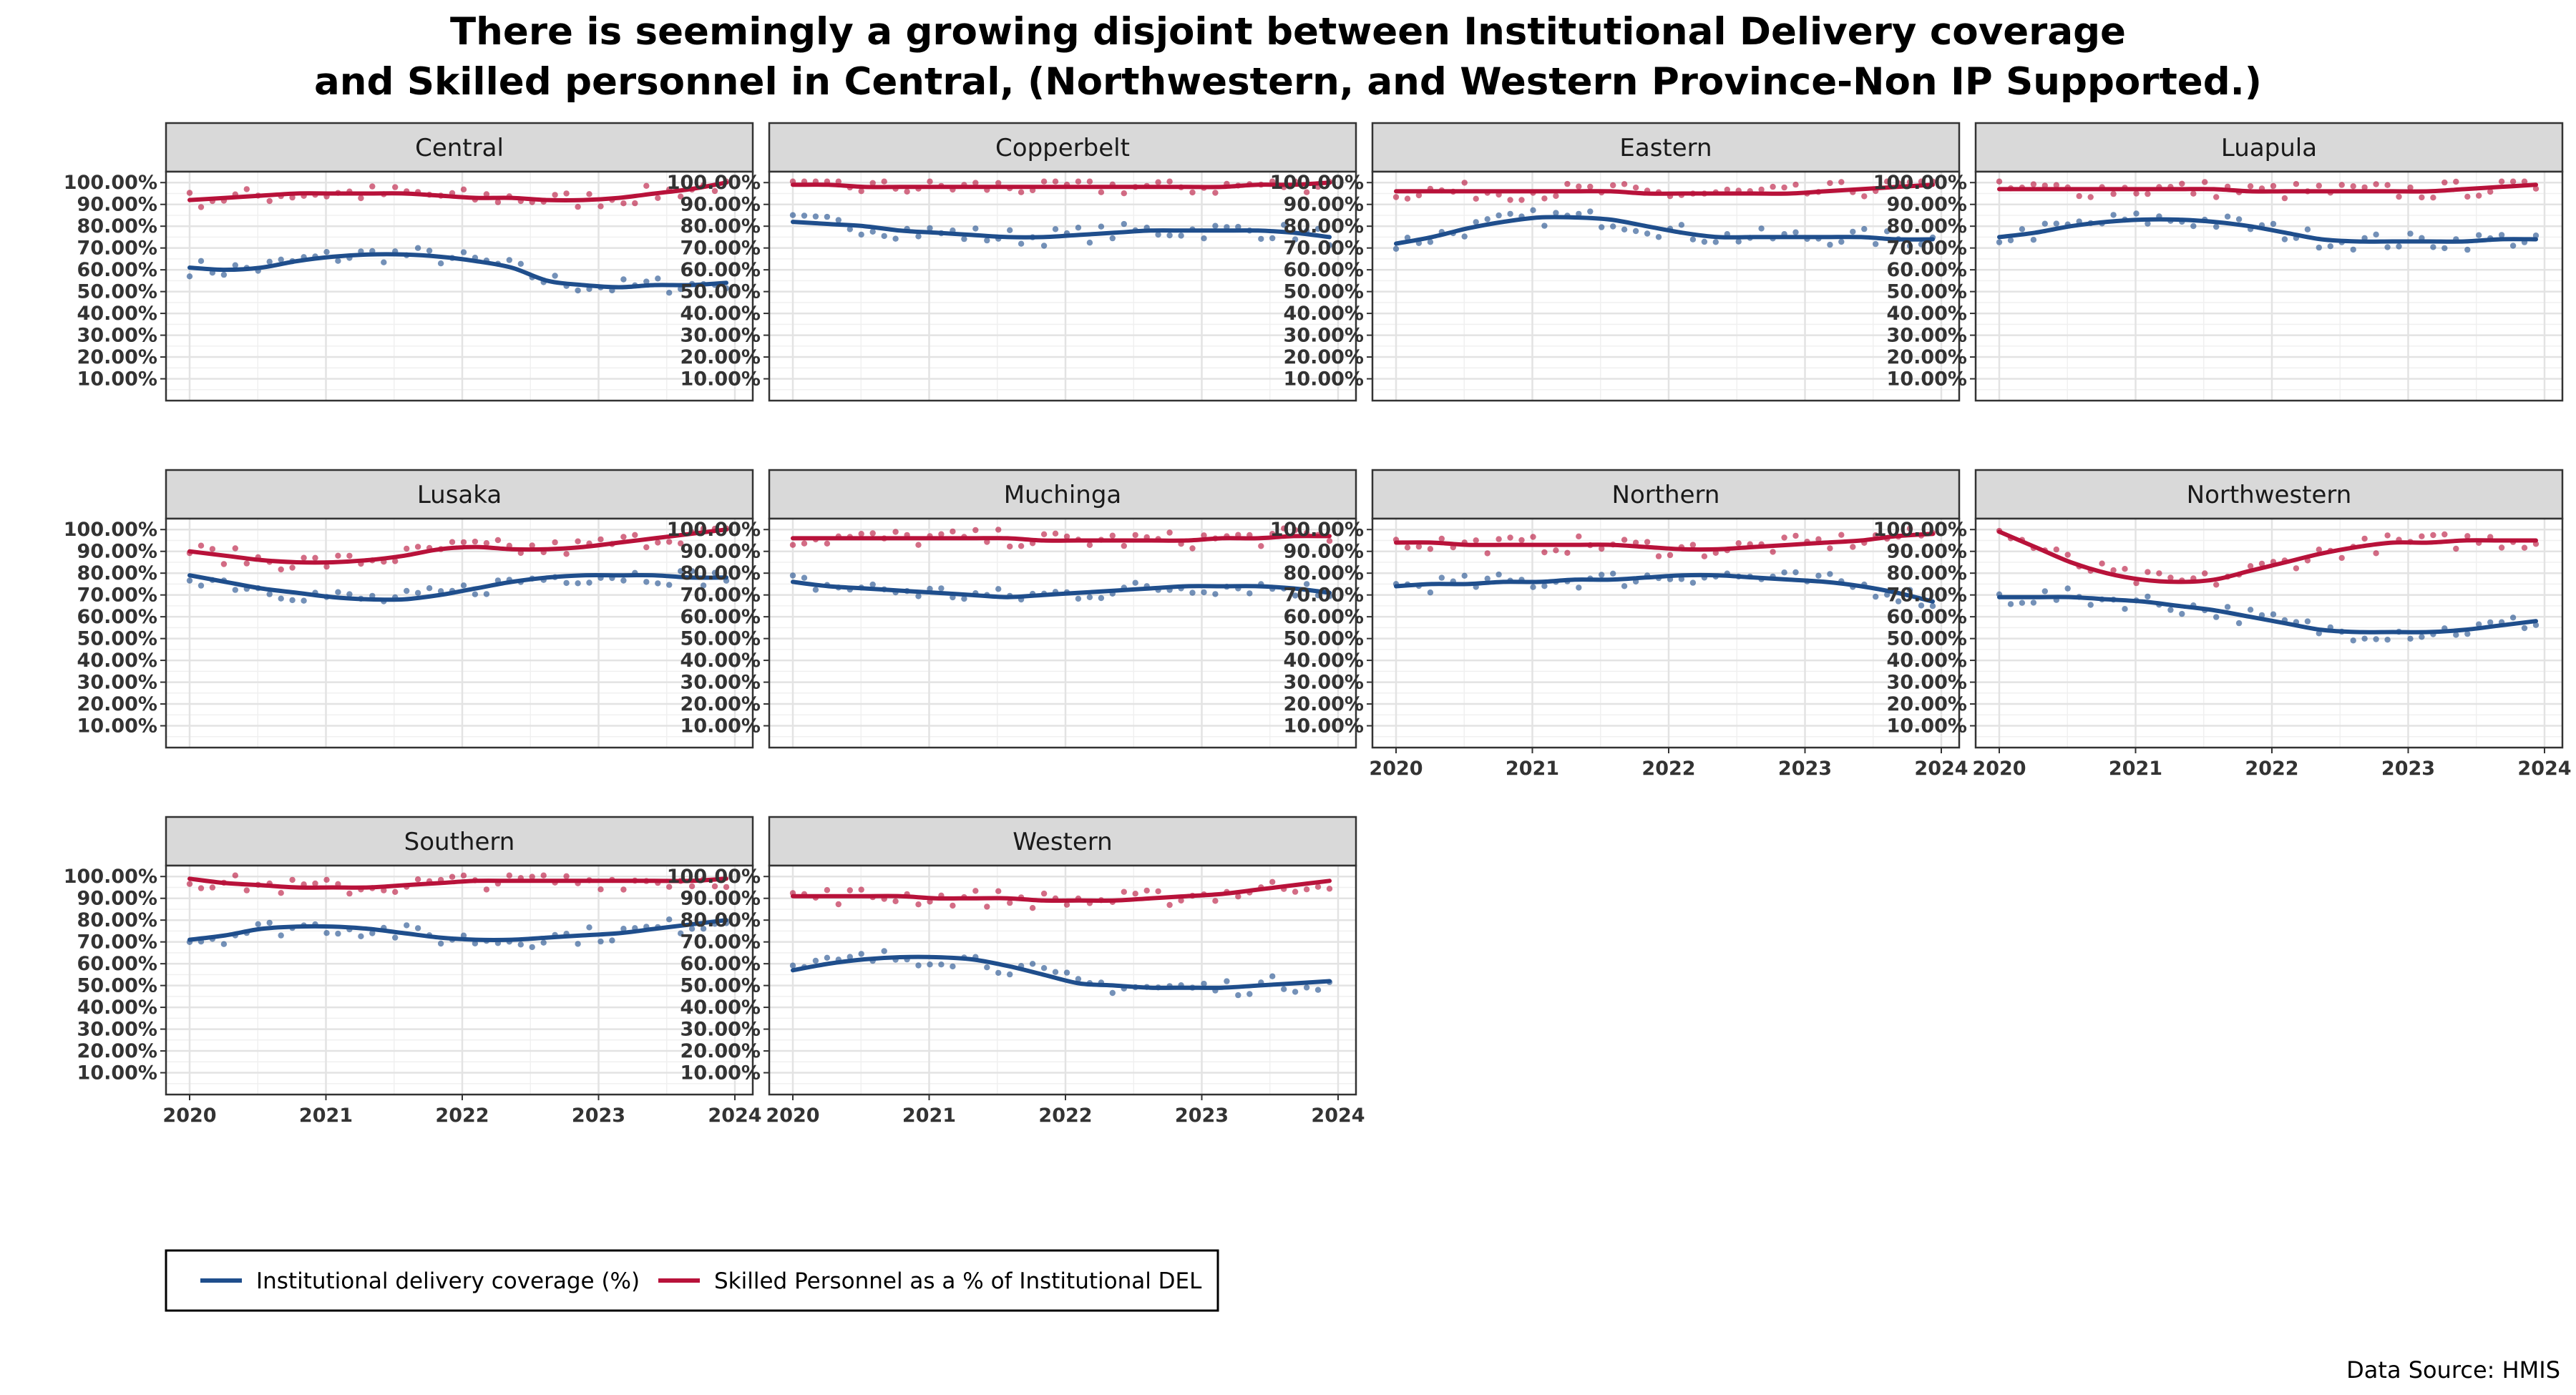 The image size is (2576, 1395). Describe the element at coordinates (1062, 633) in the screenshot. I see `panel-border` at that location.